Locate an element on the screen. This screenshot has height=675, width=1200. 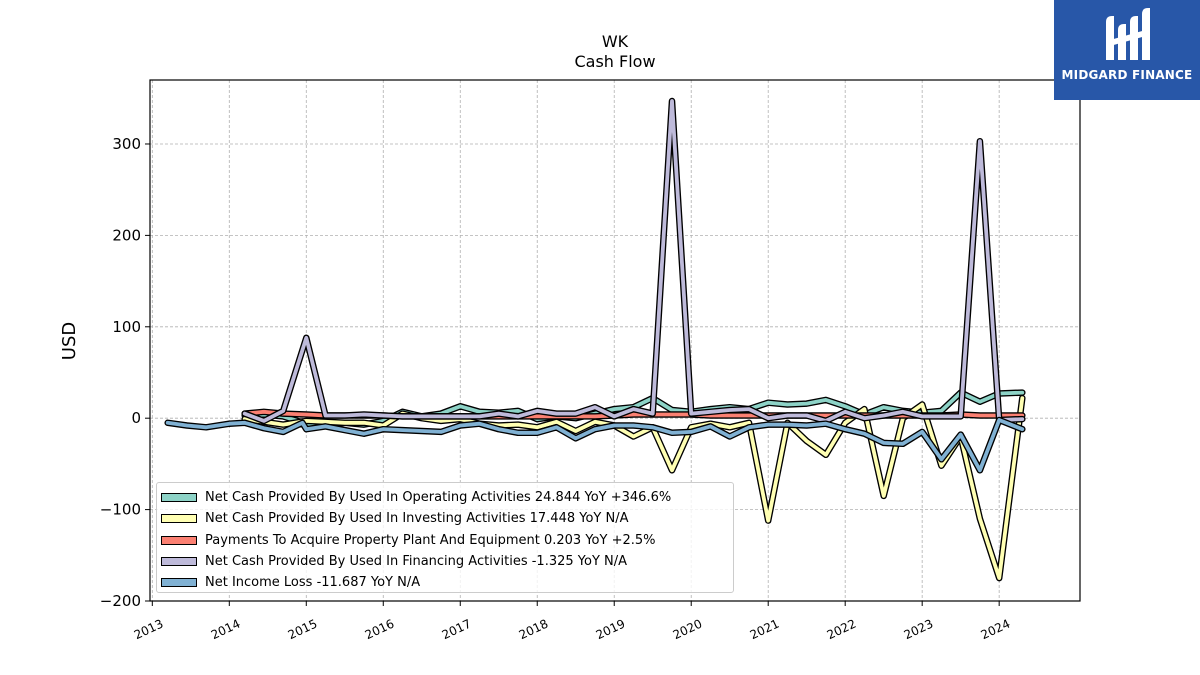
y-tick-label: 200 is located at coordinates (126, 235).